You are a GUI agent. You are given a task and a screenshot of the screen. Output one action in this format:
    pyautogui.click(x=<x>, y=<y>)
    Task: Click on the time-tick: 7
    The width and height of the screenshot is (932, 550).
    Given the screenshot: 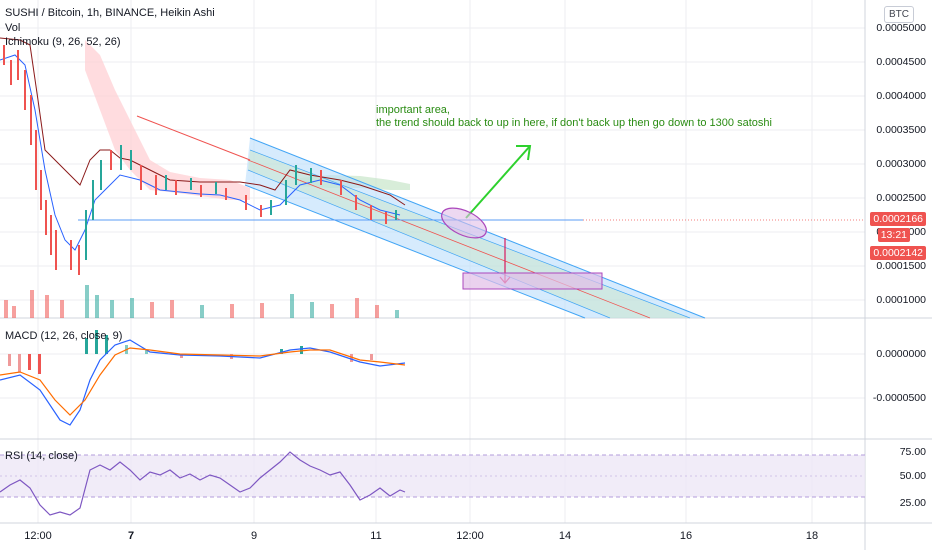 What is the action you would take?
    pyautogui.click(x=131, y=536)
    